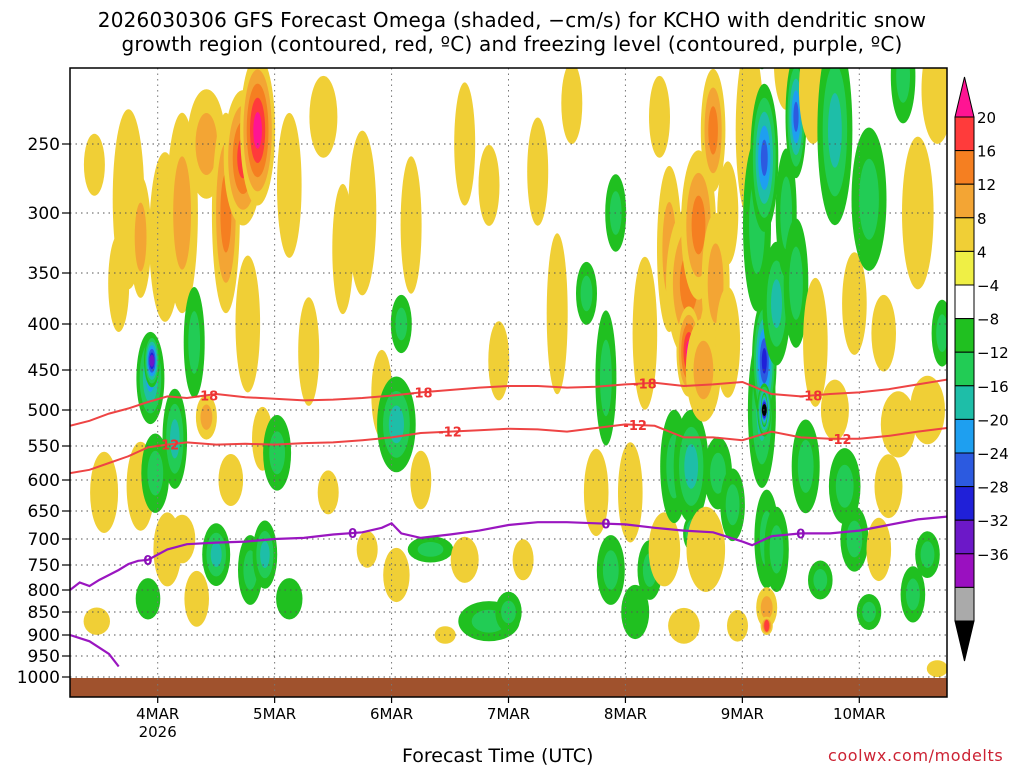  Describe the element at coordinates (964, 97) in the screenshot. I see `colorbar-top-arrow` at that location.